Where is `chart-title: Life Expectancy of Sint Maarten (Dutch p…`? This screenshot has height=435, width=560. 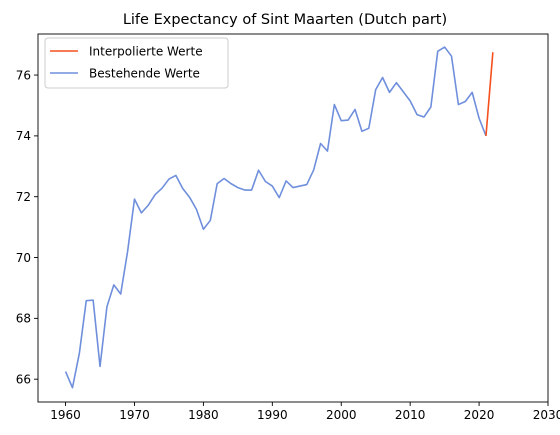
chart-title: Life Expectancy of Sint Maarten (Dutch p… is located at coordinates (285, 20).